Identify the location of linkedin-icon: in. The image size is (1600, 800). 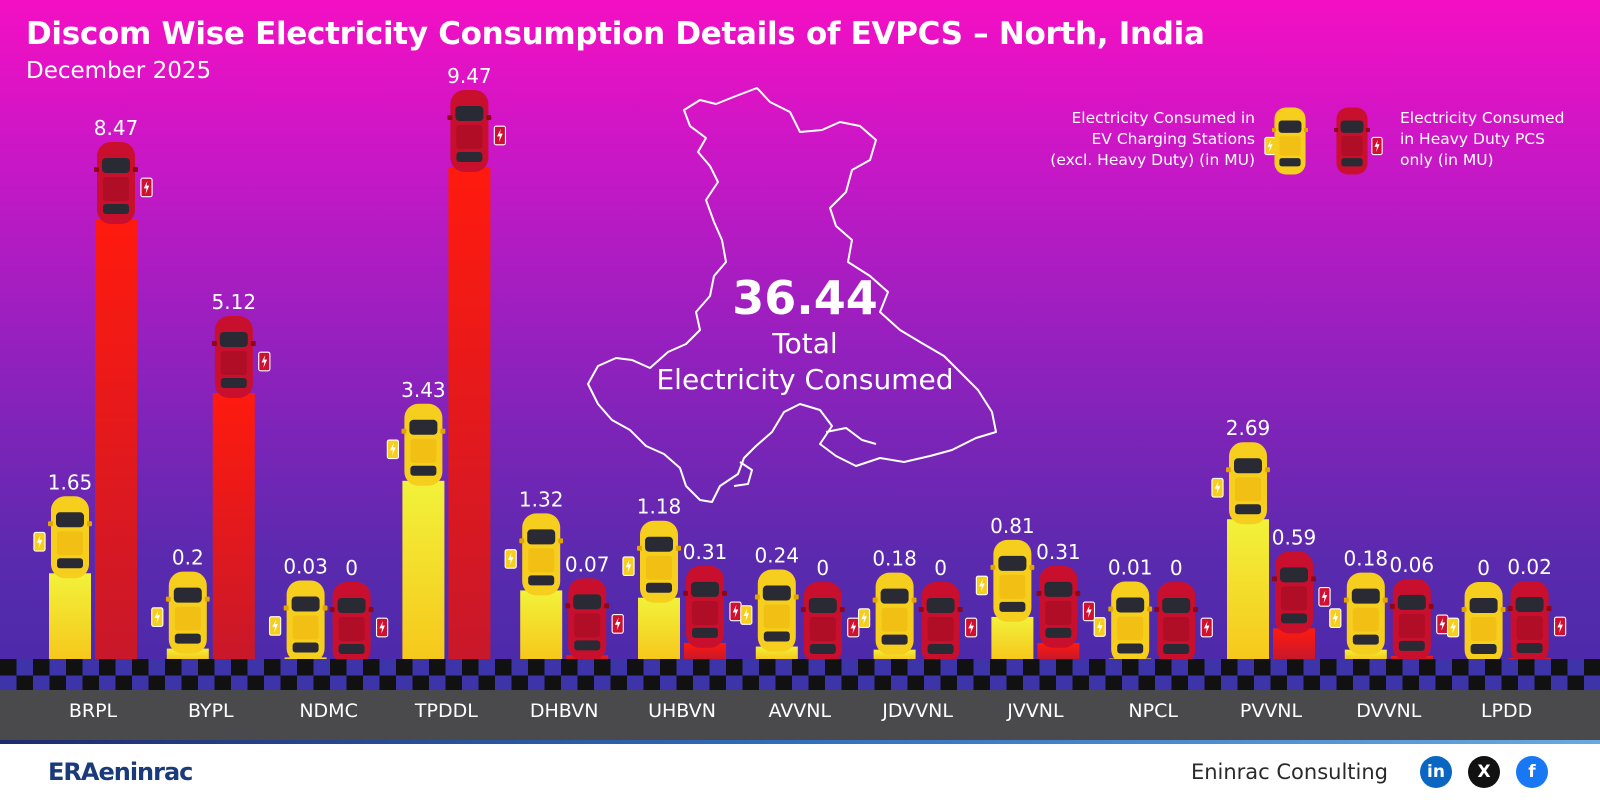
(1436, 772).